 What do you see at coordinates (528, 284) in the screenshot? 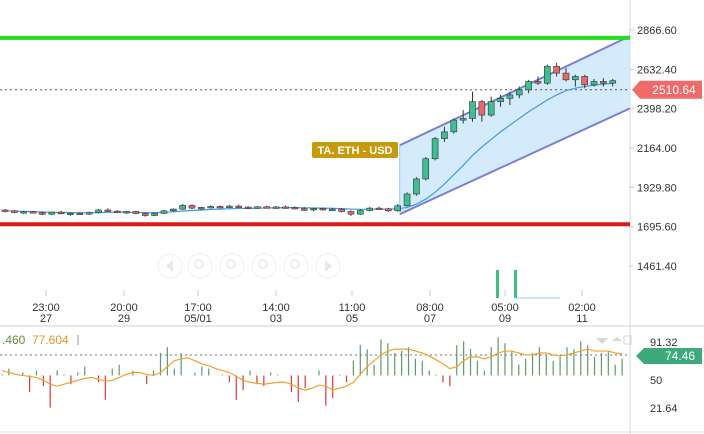
I see `volume-bars` at bounding box center [528, 284].